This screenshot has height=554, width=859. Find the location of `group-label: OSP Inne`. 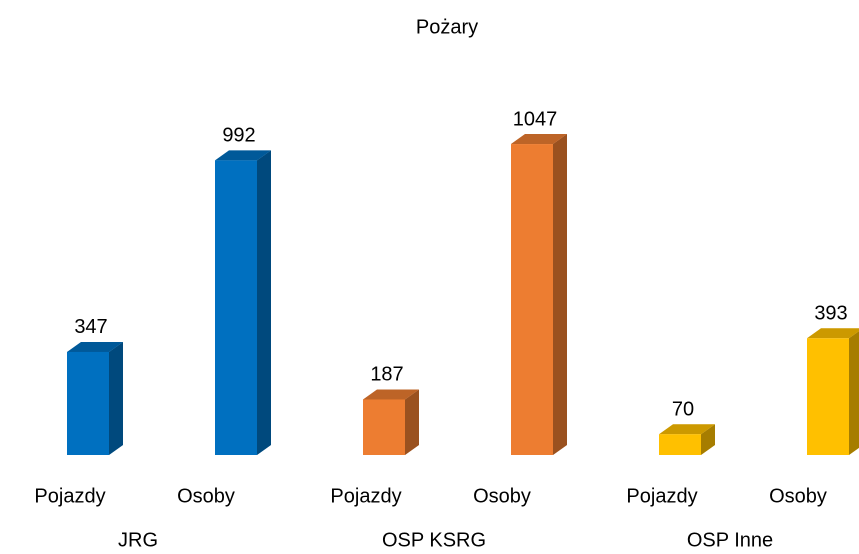

group-label: OSP Inne is located at coordinates (730, 540).